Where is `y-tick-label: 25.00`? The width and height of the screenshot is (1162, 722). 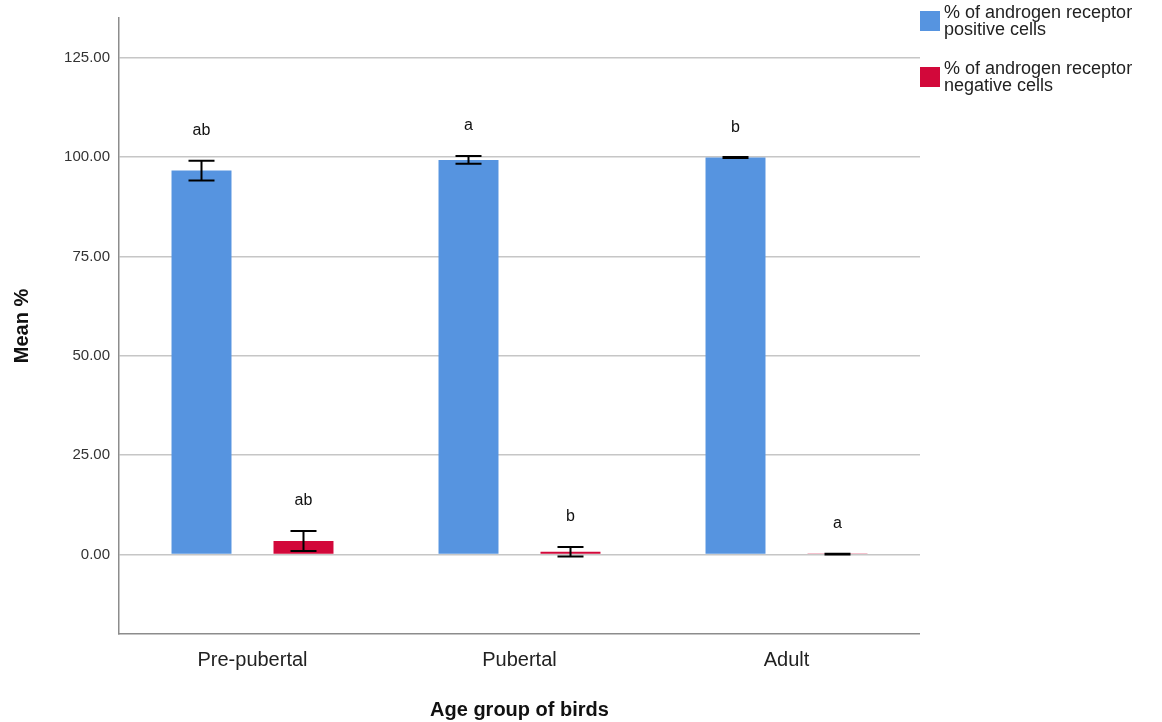
y-tick-label: 25.00 is located at coordinates (91, 454).